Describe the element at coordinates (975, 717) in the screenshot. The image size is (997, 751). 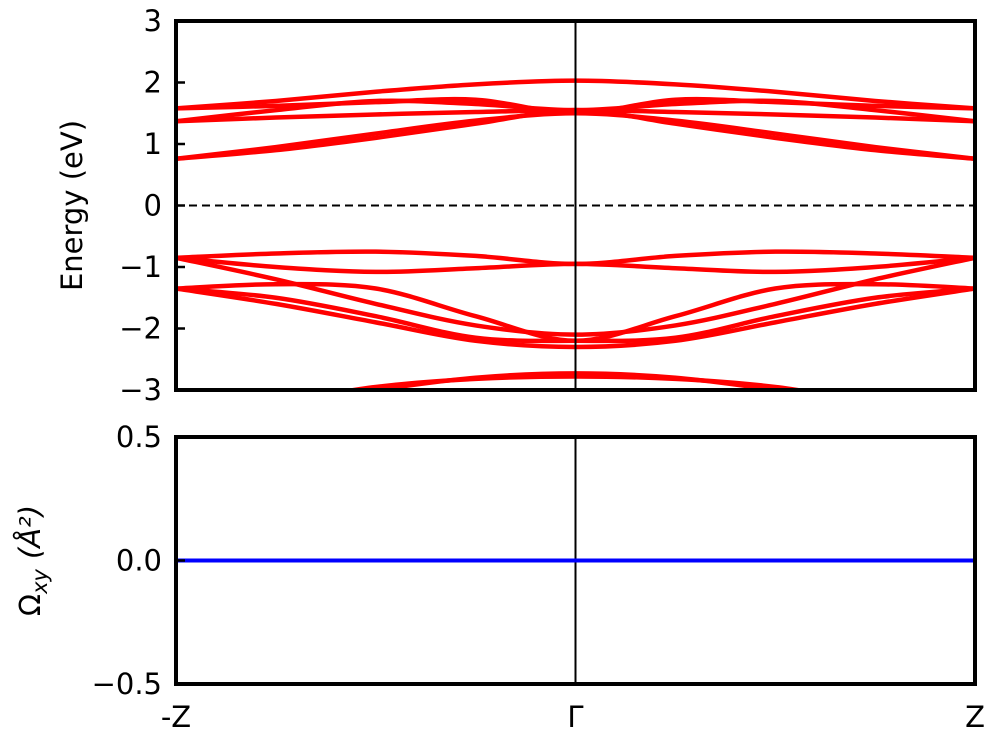
I see `k-point-label: Z` at that location.